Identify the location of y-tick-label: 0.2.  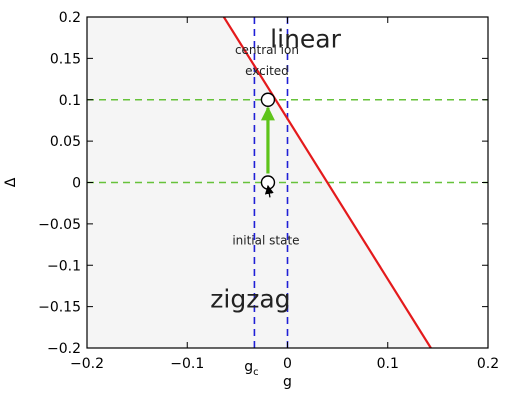
(70, 18).